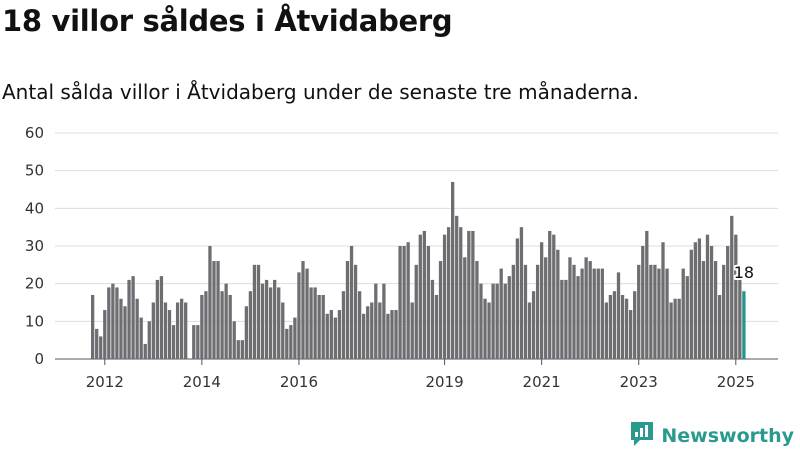  I want to click on y-tick-label: 10, so click(34, 321).